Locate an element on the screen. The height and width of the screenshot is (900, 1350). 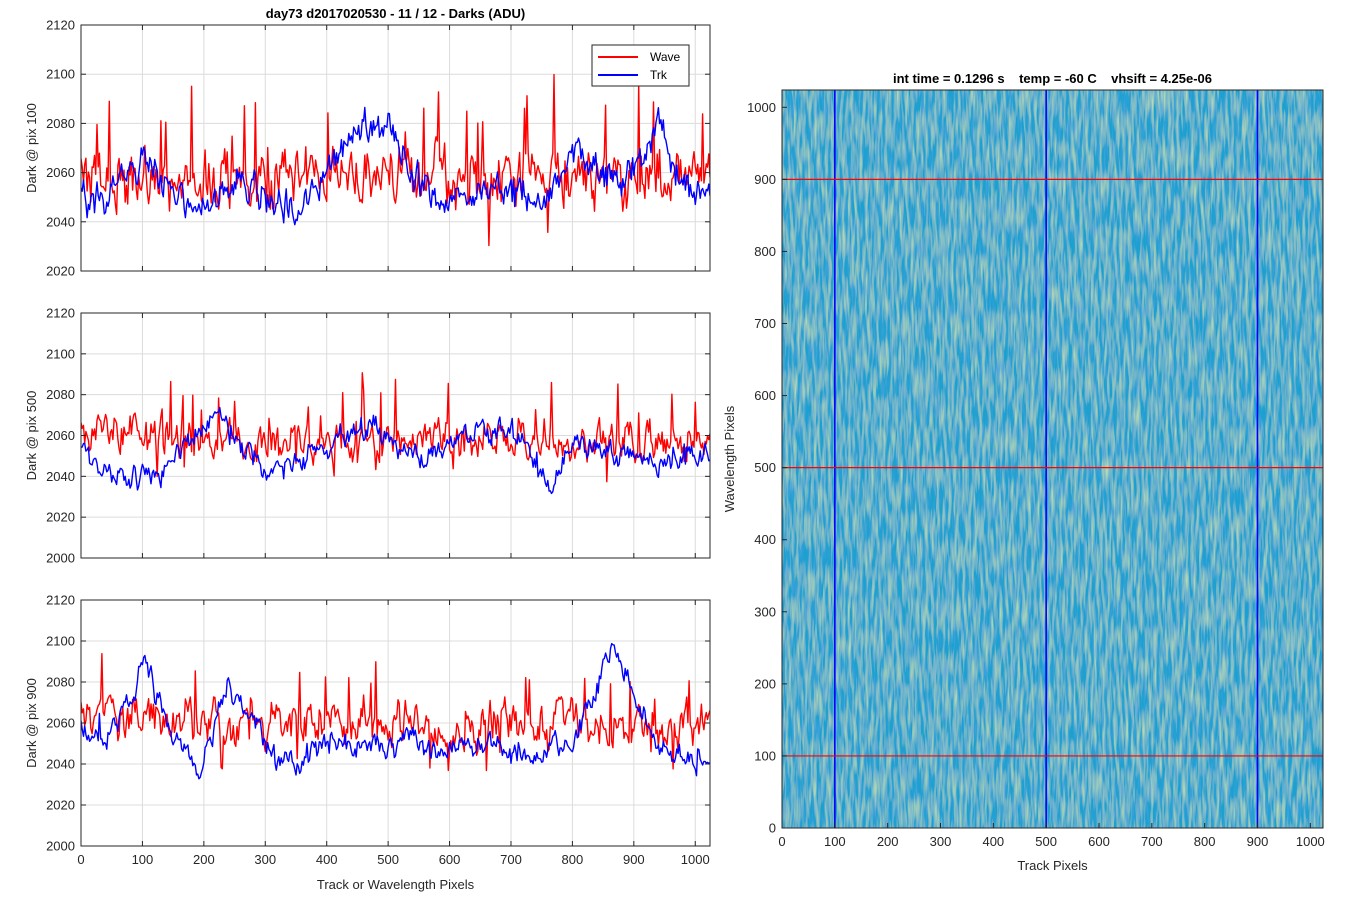
y-axis-label: Dark @ pix 100 is located at coordinates (31, 148).